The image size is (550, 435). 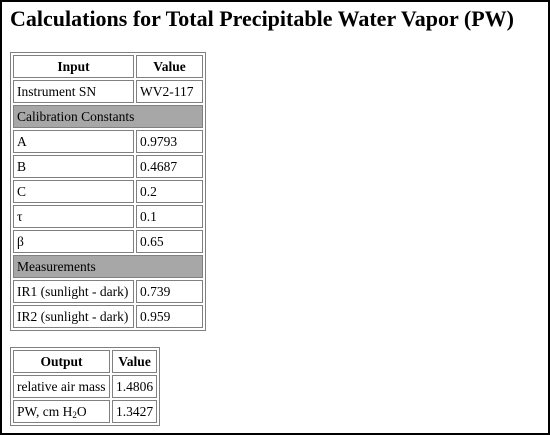 What do you see at coordinates (61, 386) in the screenshot?
I see `air-mass-label: relative air mass` at bounding box center [61, 386].